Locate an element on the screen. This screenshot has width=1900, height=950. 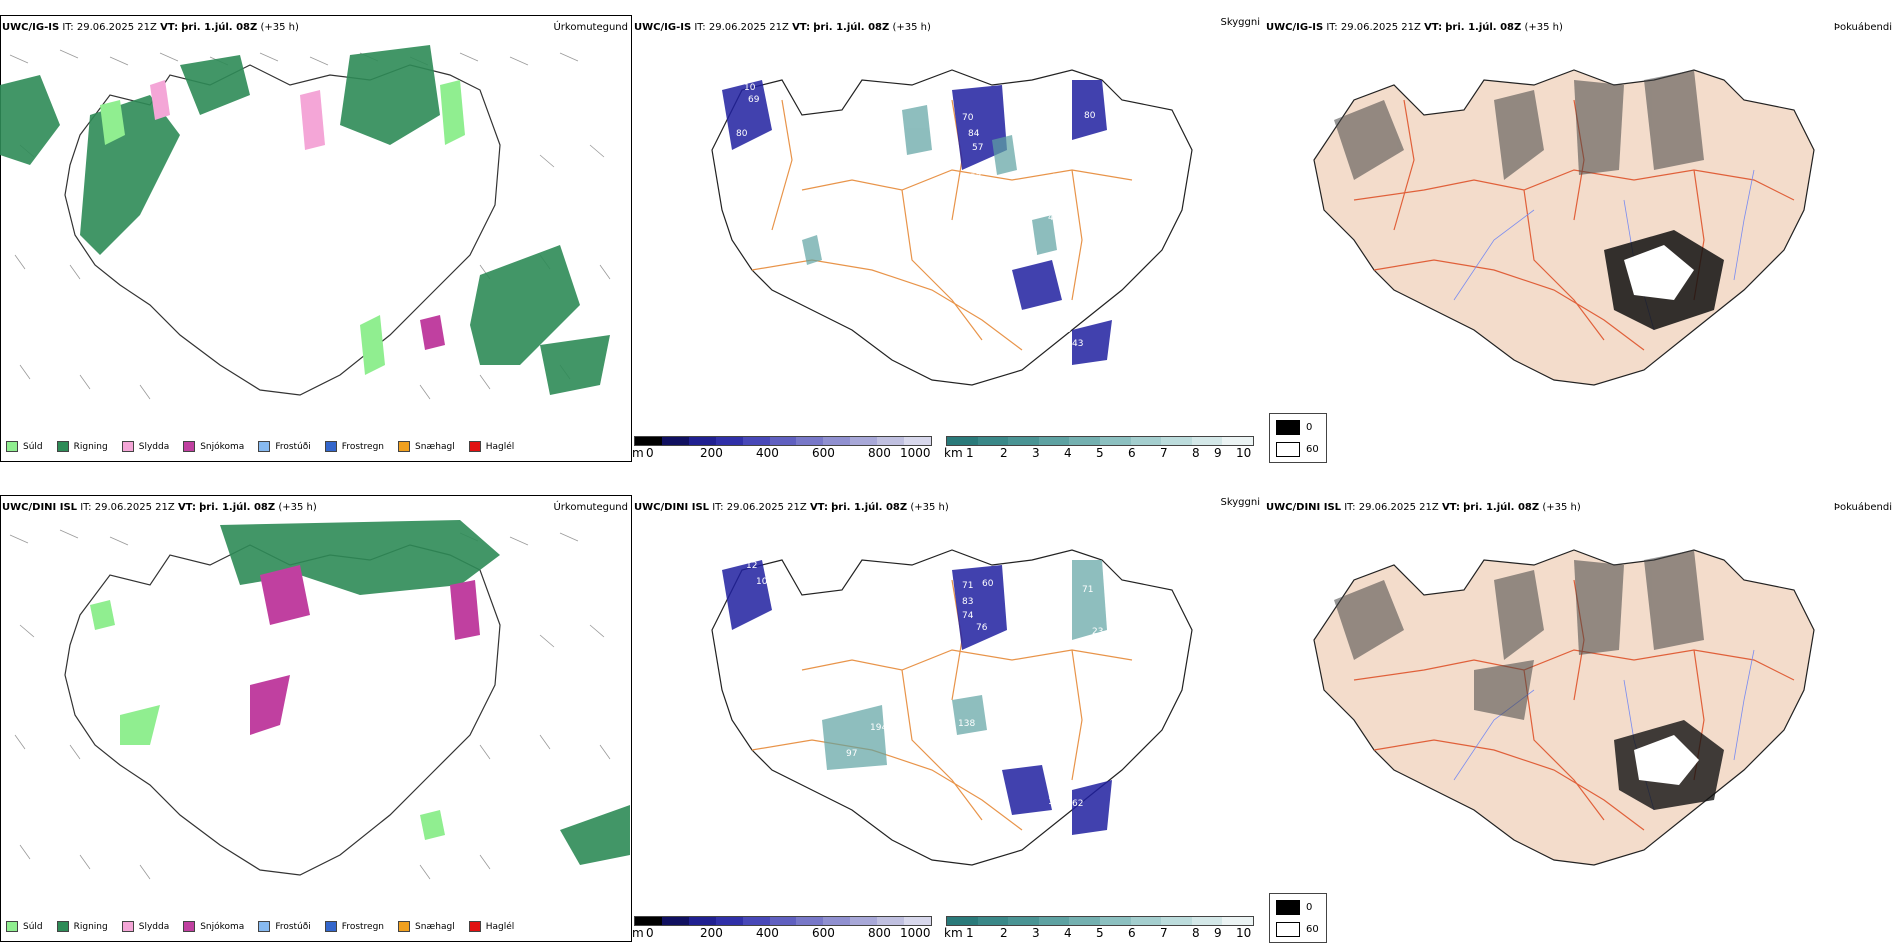
vis-value-label: 84 is located at coordinates (974, 134).